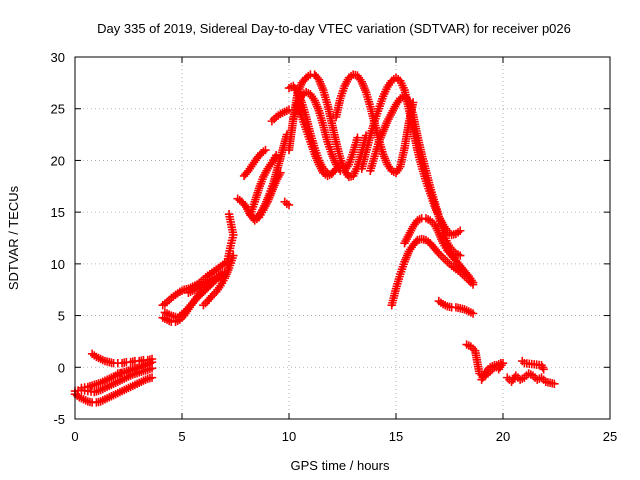  What do you see at coordinates (58, 57) in the screenshot?
I see `y-tick-label: 30` at bounding box center [58, 57].